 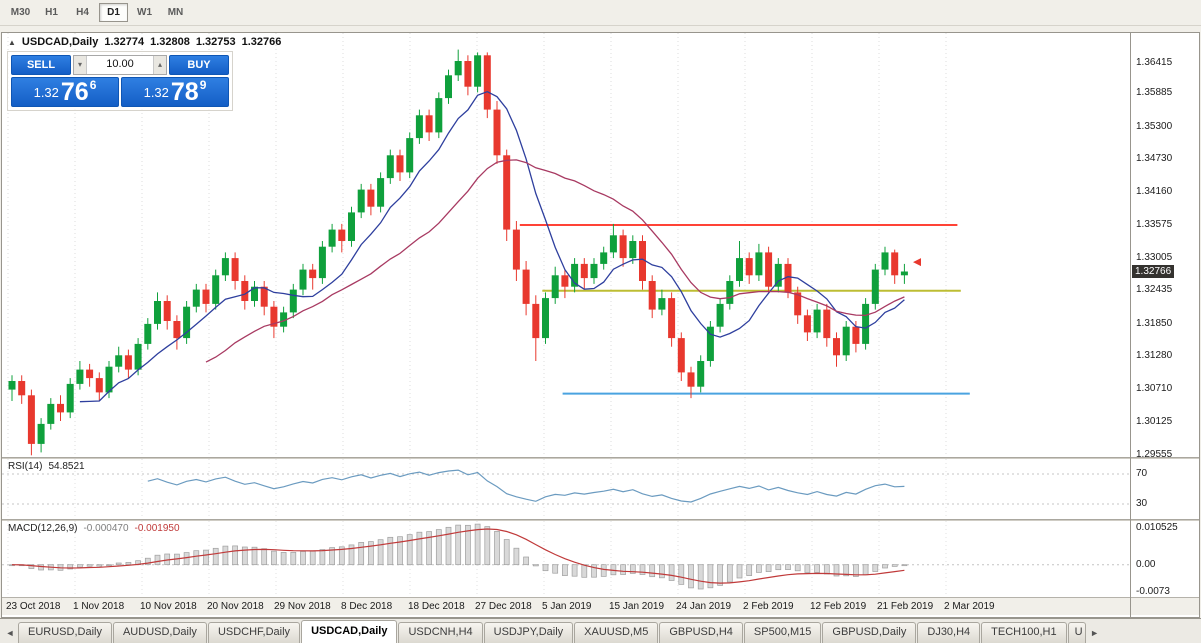 I want to click on rsi-line, so click(x=526, y=486).